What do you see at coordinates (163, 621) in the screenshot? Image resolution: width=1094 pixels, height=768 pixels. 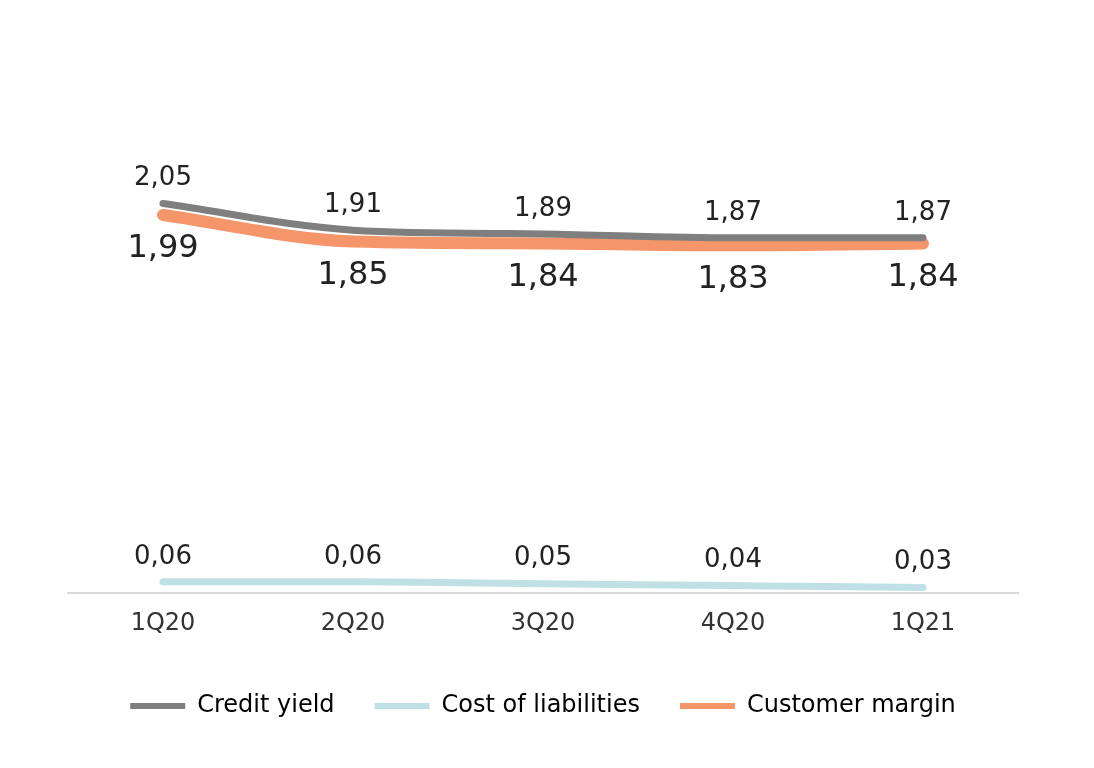 I see `x-tick-label: 1Q20` at bounding box center [163, 621].